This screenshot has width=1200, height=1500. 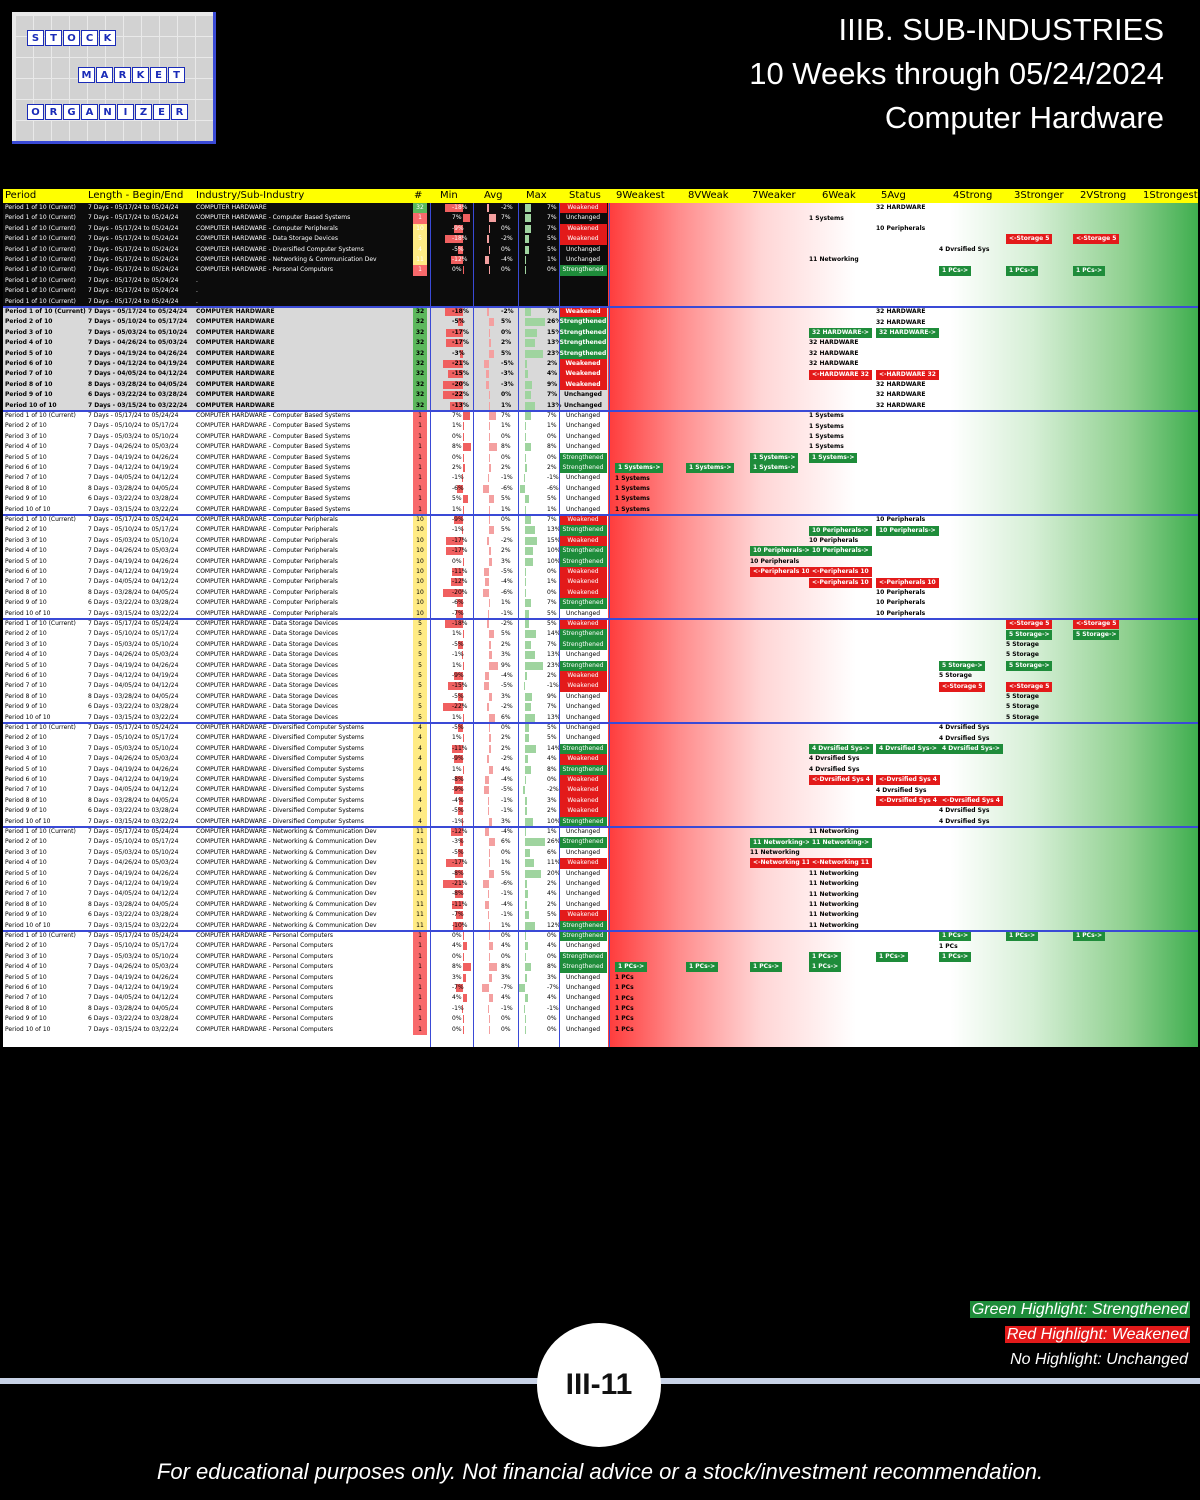 I want to click on strength-label: 32 HARDWARE, so click(x=901, y=405).